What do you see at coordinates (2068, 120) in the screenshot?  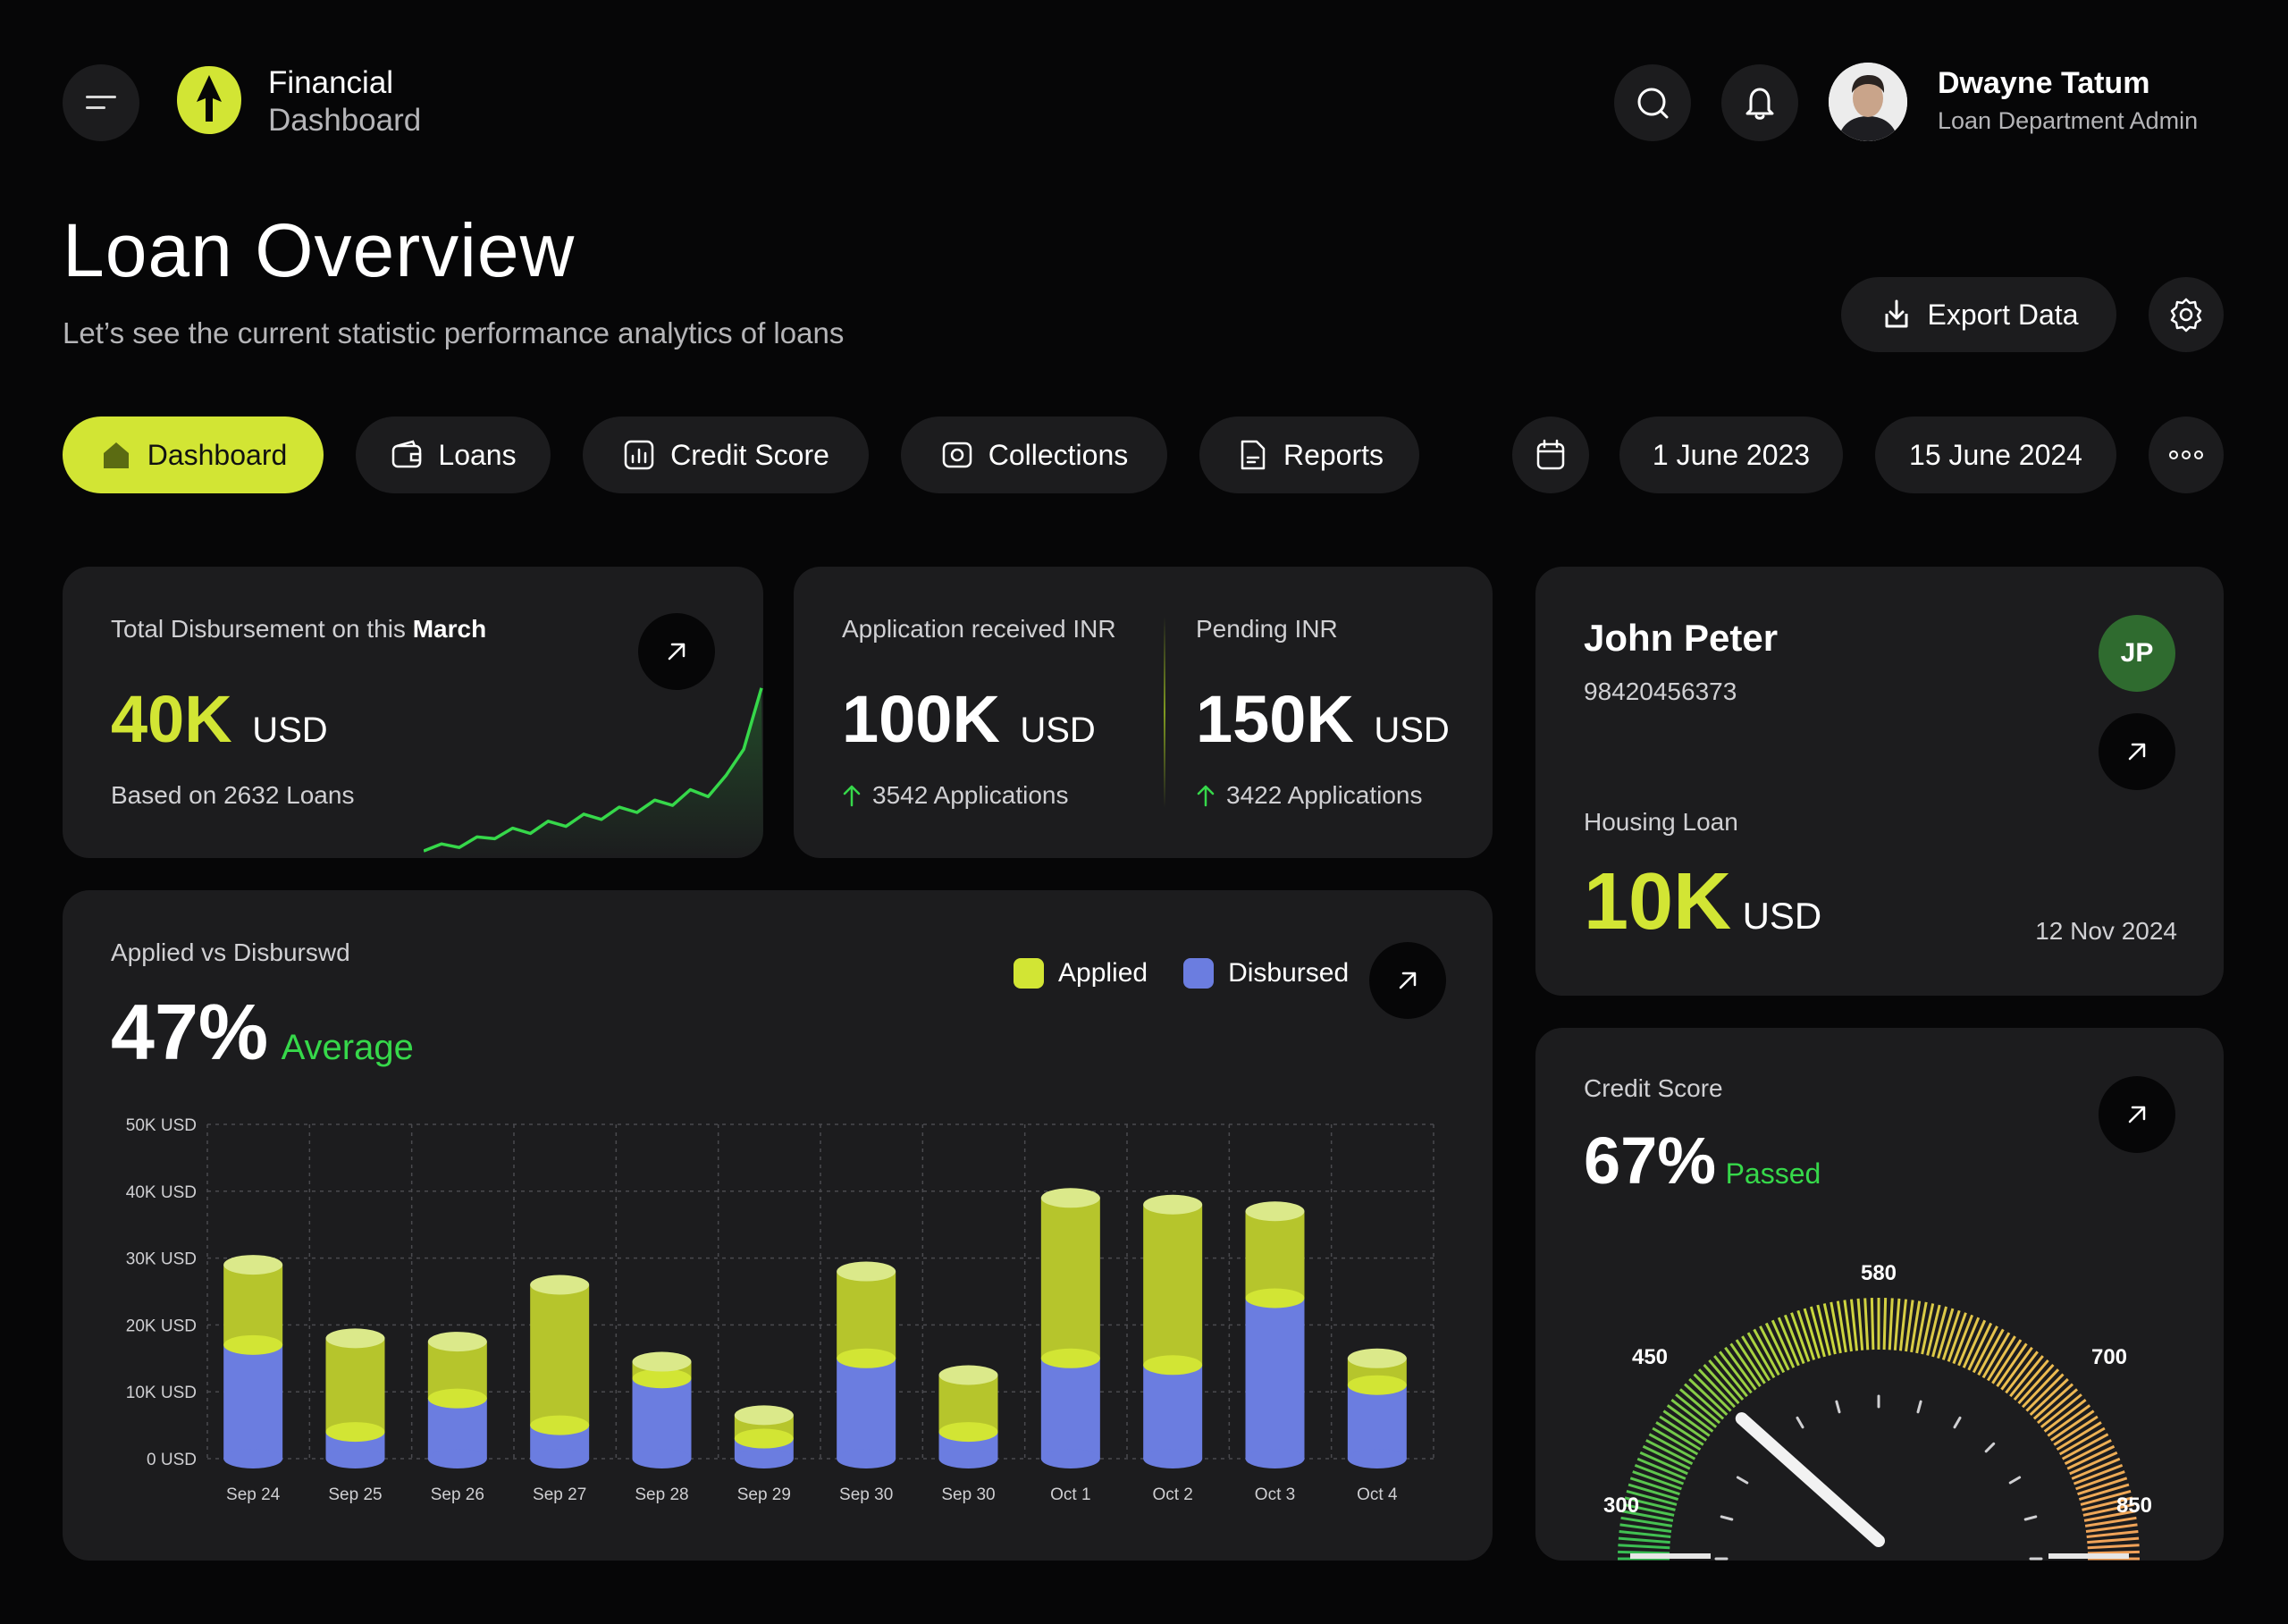 I see `user-role: Loan Department Admin` at bounding box center [2068, 120].